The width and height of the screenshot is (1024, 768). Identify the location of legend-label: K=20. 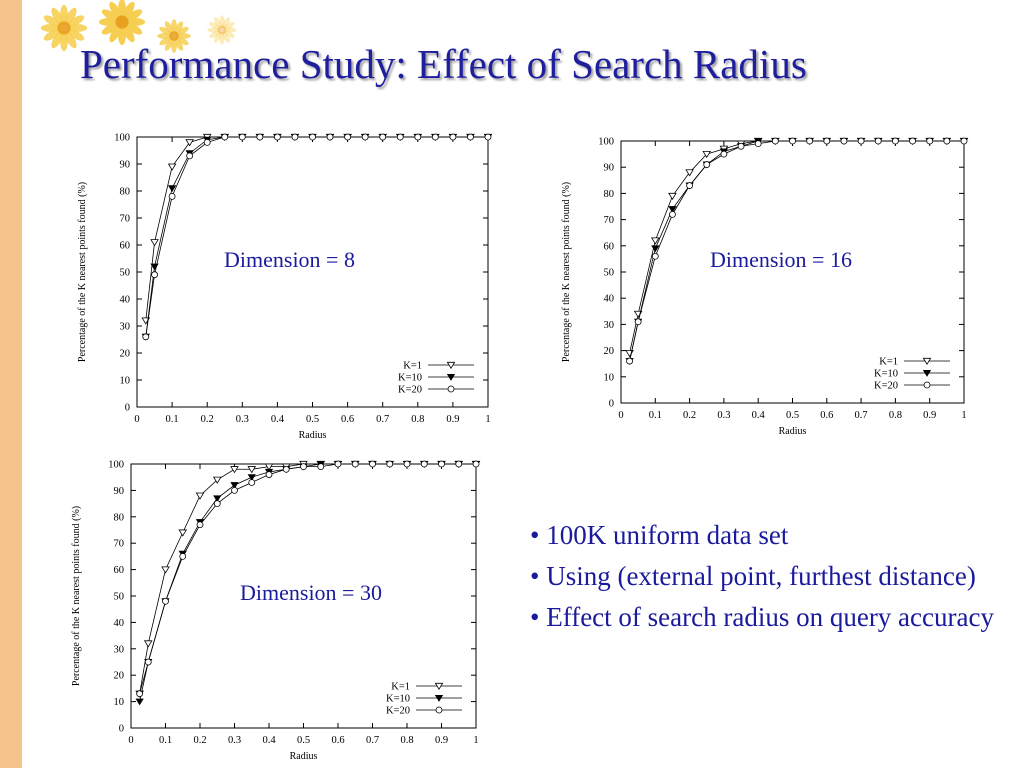
(398, 711).